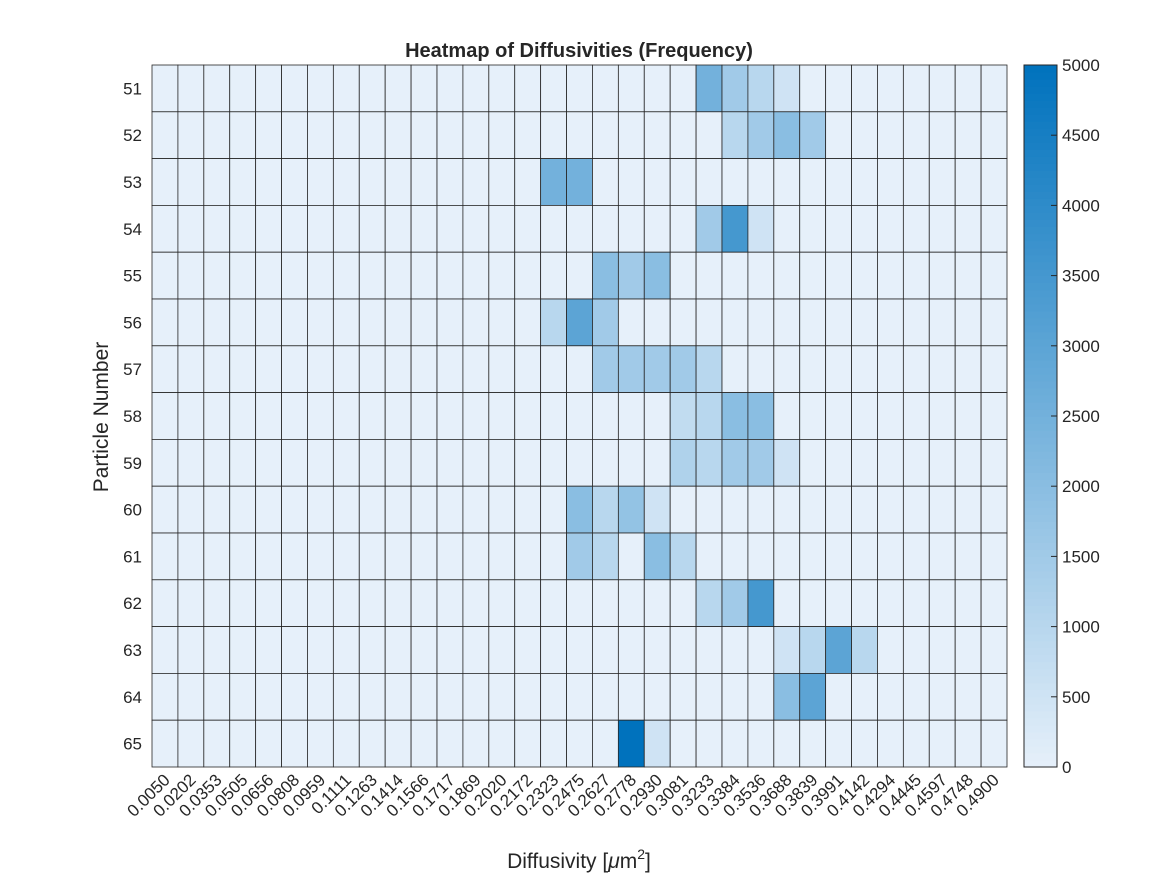  Describe the element at coordinates (1040, 416) in the screenshot. I see `colorbar` at that location.